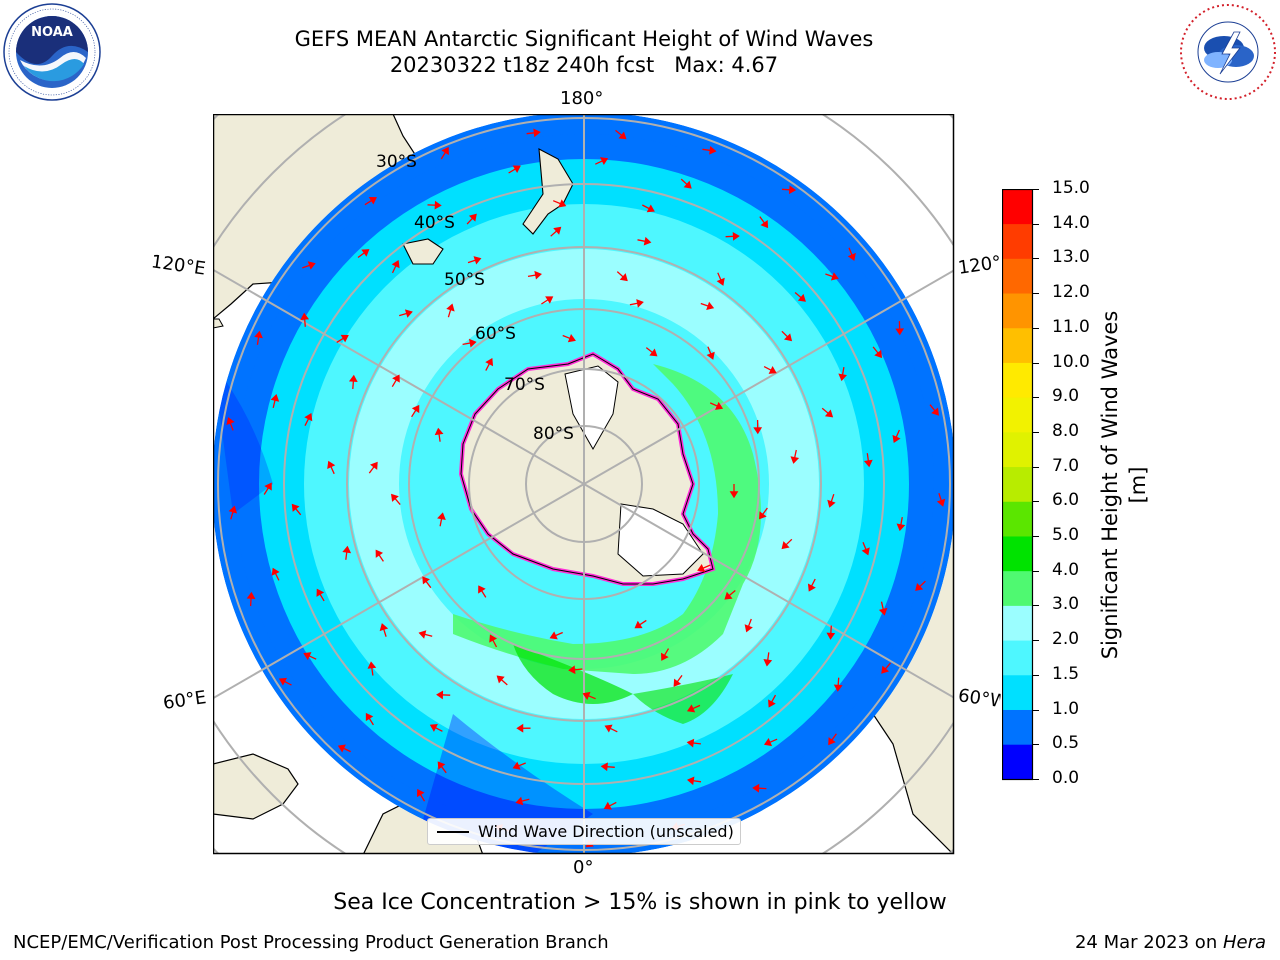 Image resolution: width=1280 pixels, height=960 pixels. I want to click on weddell-ice-shelf, so click(660, 540).